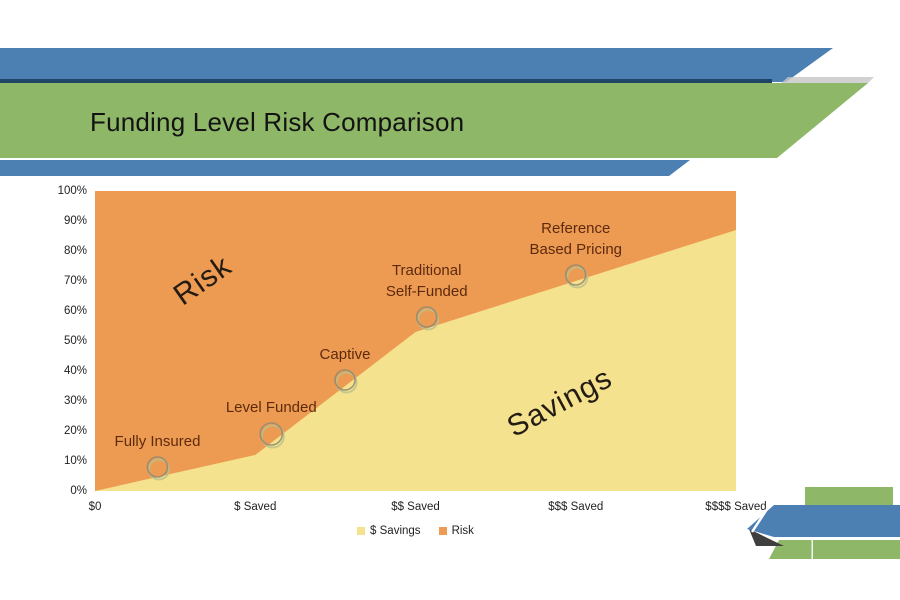  I want to click on header-navy-line, so click(386, 81).